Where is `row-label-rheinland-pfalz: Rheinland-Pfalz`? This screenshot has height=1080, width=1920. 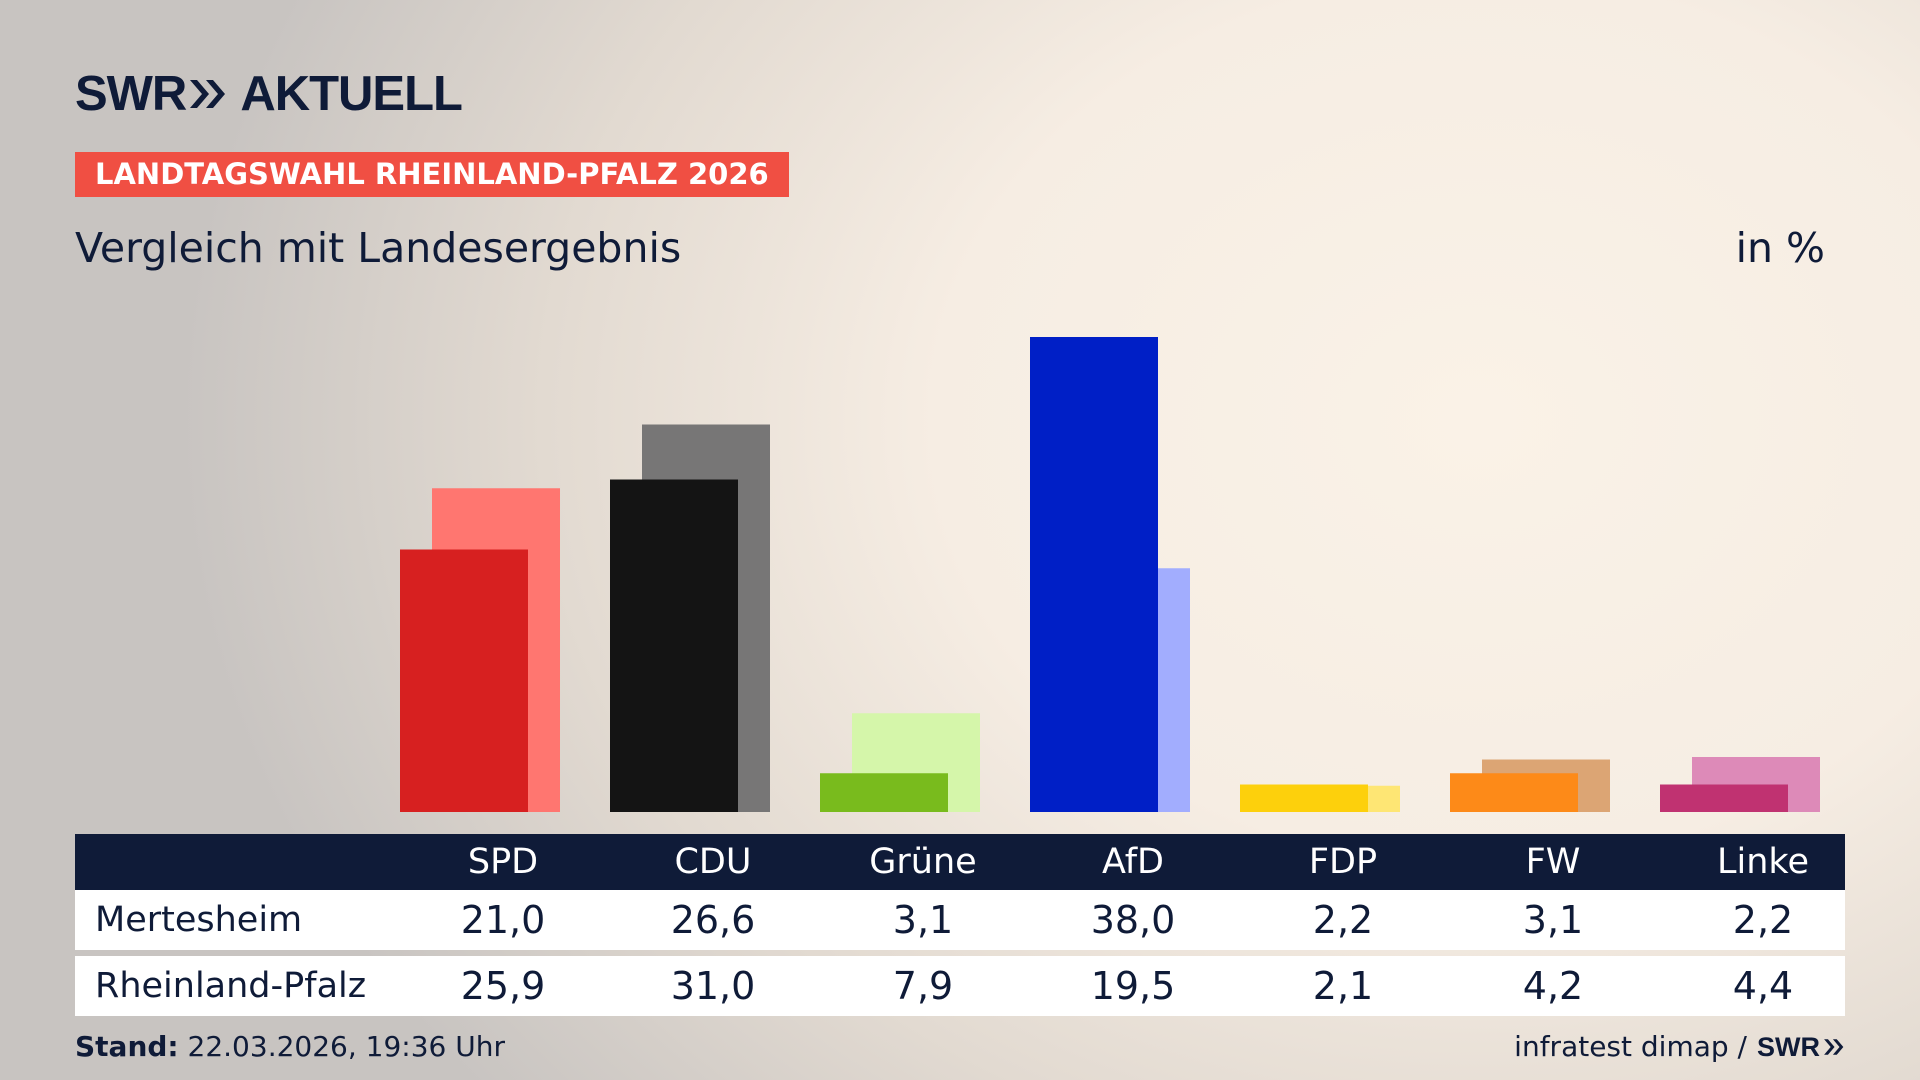
row-label-rheinland-pfalz: Rheinland-Pfalz is located at coordinates (231, 986).